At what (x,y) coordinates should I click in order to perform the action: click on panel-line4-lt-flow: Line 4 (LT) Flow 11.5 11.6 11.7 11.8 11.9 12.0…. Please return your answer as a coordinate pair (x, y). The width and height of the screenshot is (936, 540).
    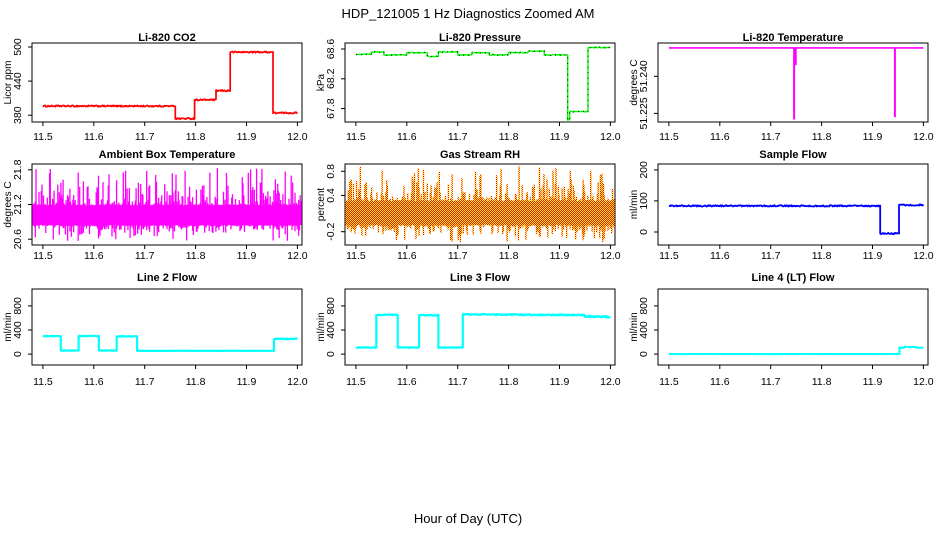
    Looking at the image, I should click on (782, 337).